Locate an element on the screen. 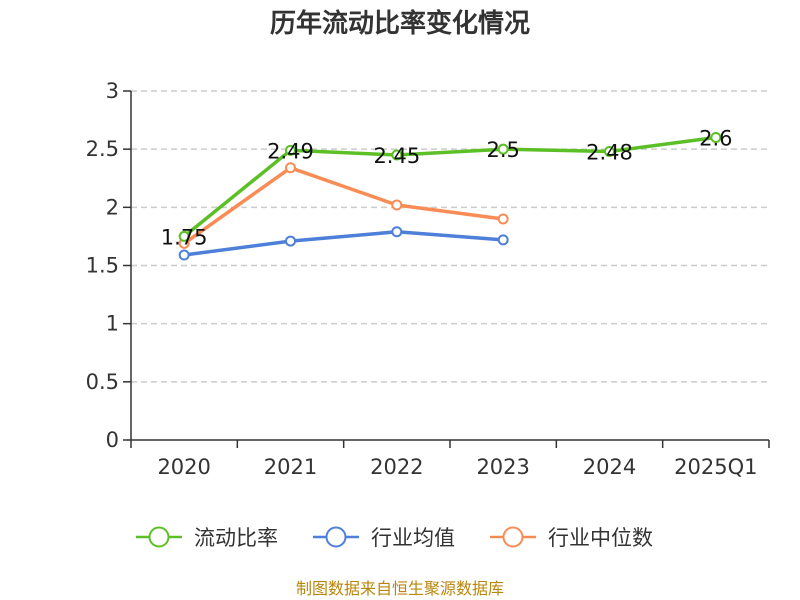  source-text: 制图数据来自恒生聚源数据库 is located at coordinates (400, 588).